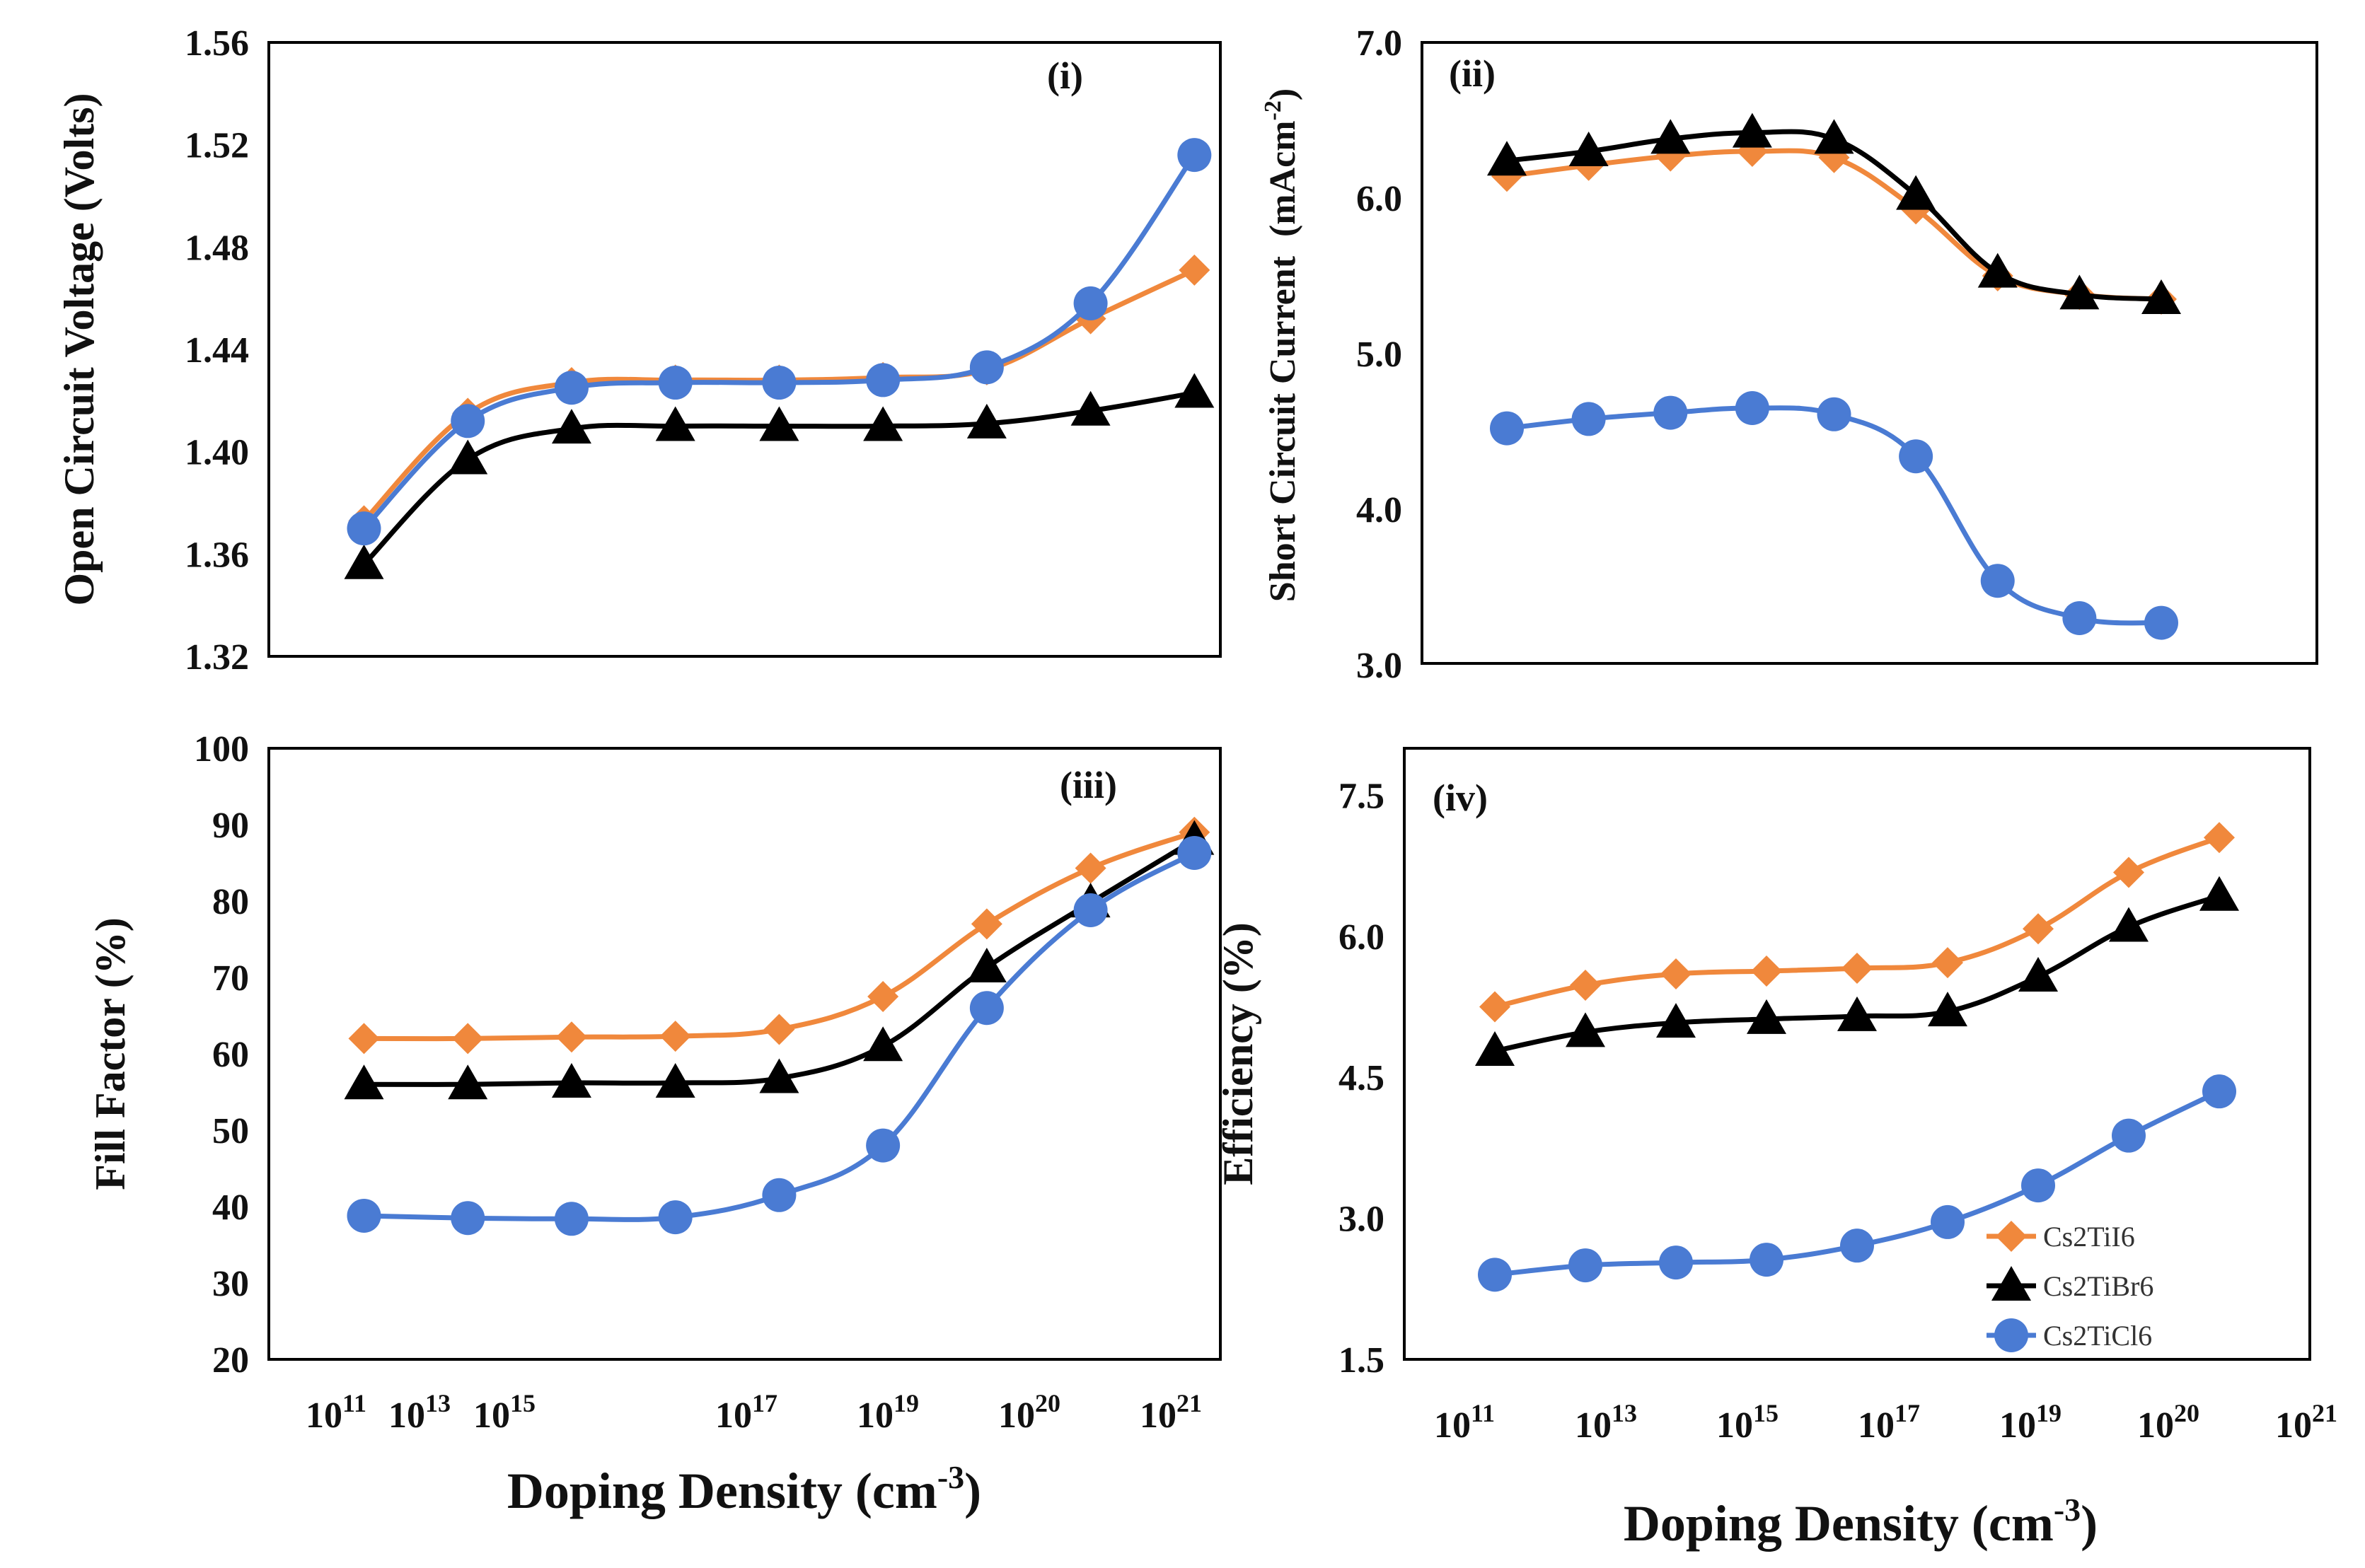 The width and height of the screenshot is (2365, 1568). What do you see at coordinates (504, 1412) in the screenshot?
I see `x-tick-iii-2: 1015` at bounding box center [504, 1412].